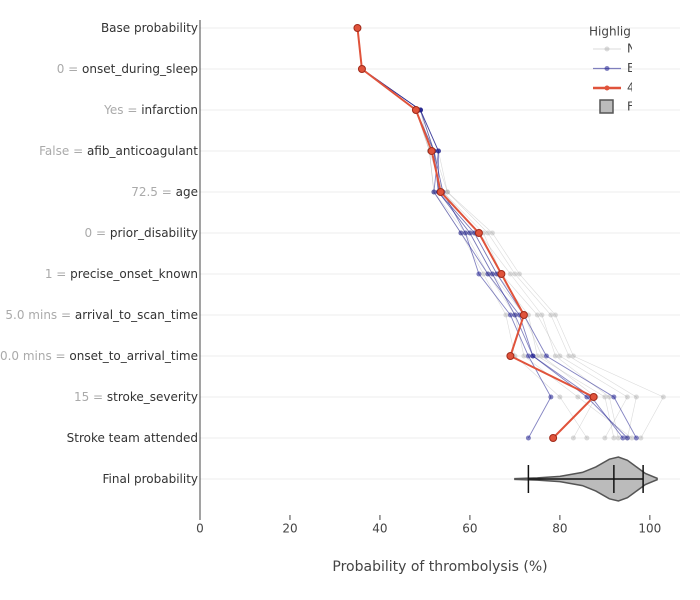 The width and height of the screenshot is (700, 600). I want to click on y-tick-label: Final probability, so click(151, 479).